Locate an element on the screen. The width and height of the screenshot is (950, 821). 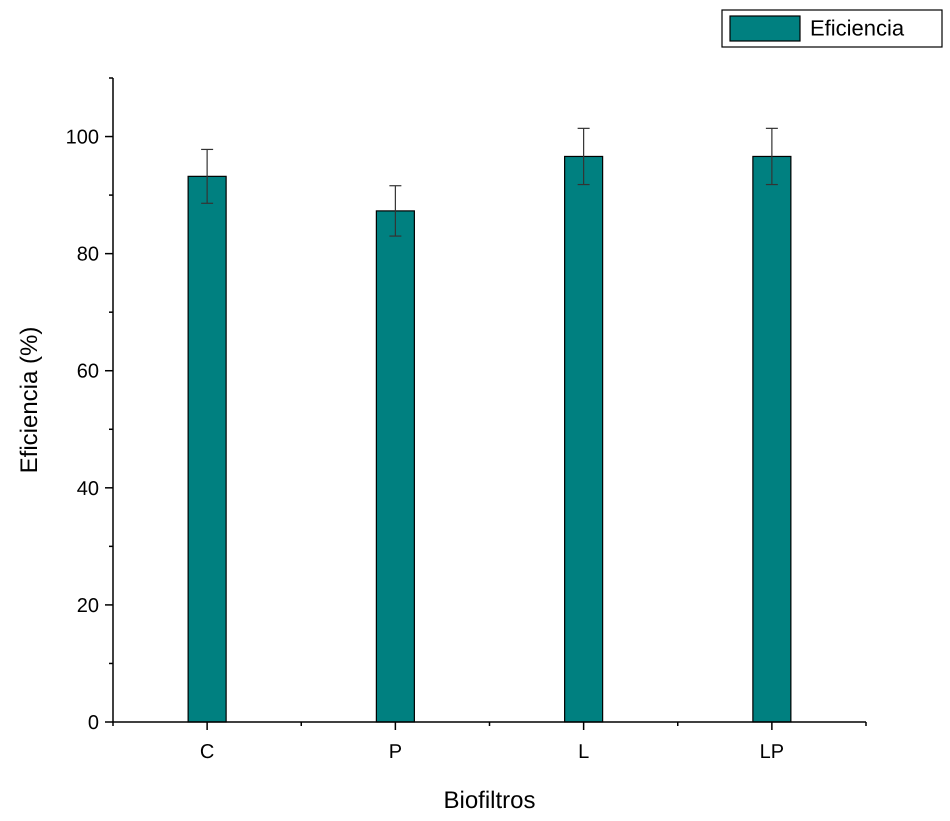
x-tick-label: P is located at coordinates (395, 752).